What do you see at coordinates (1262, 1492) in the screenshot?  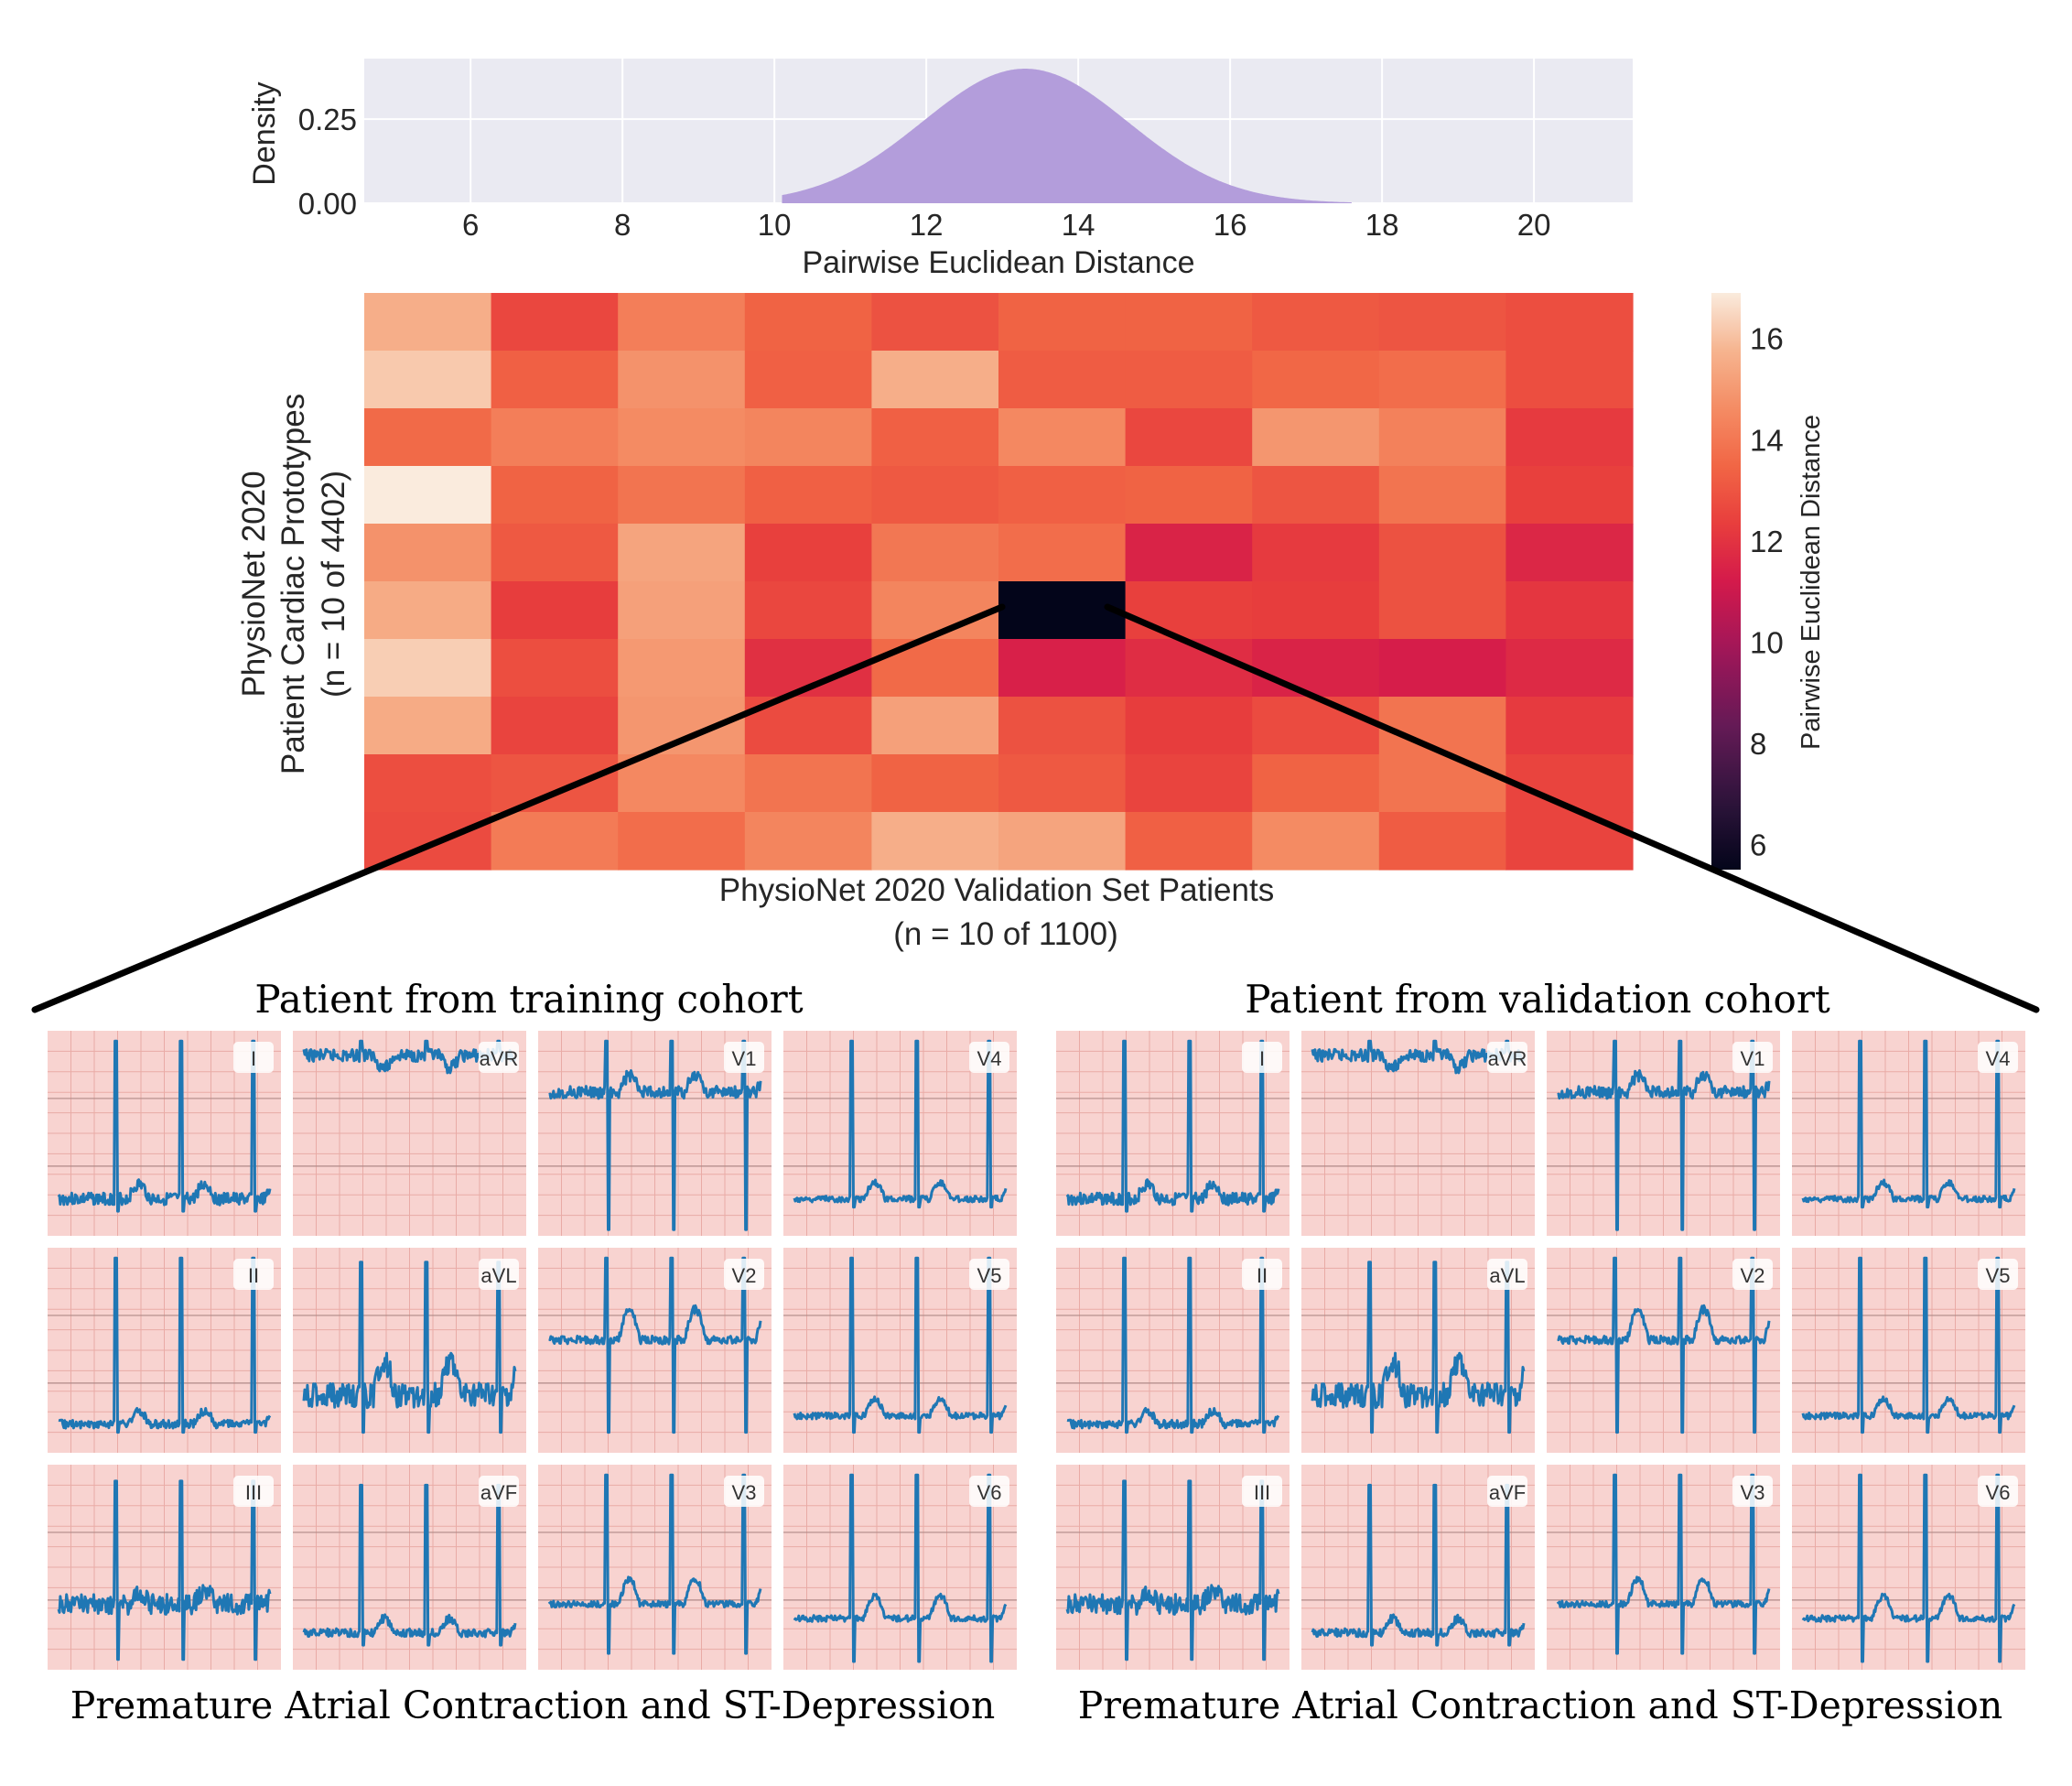 I see `lead-label: III` at bounding box center [1262, 1492].